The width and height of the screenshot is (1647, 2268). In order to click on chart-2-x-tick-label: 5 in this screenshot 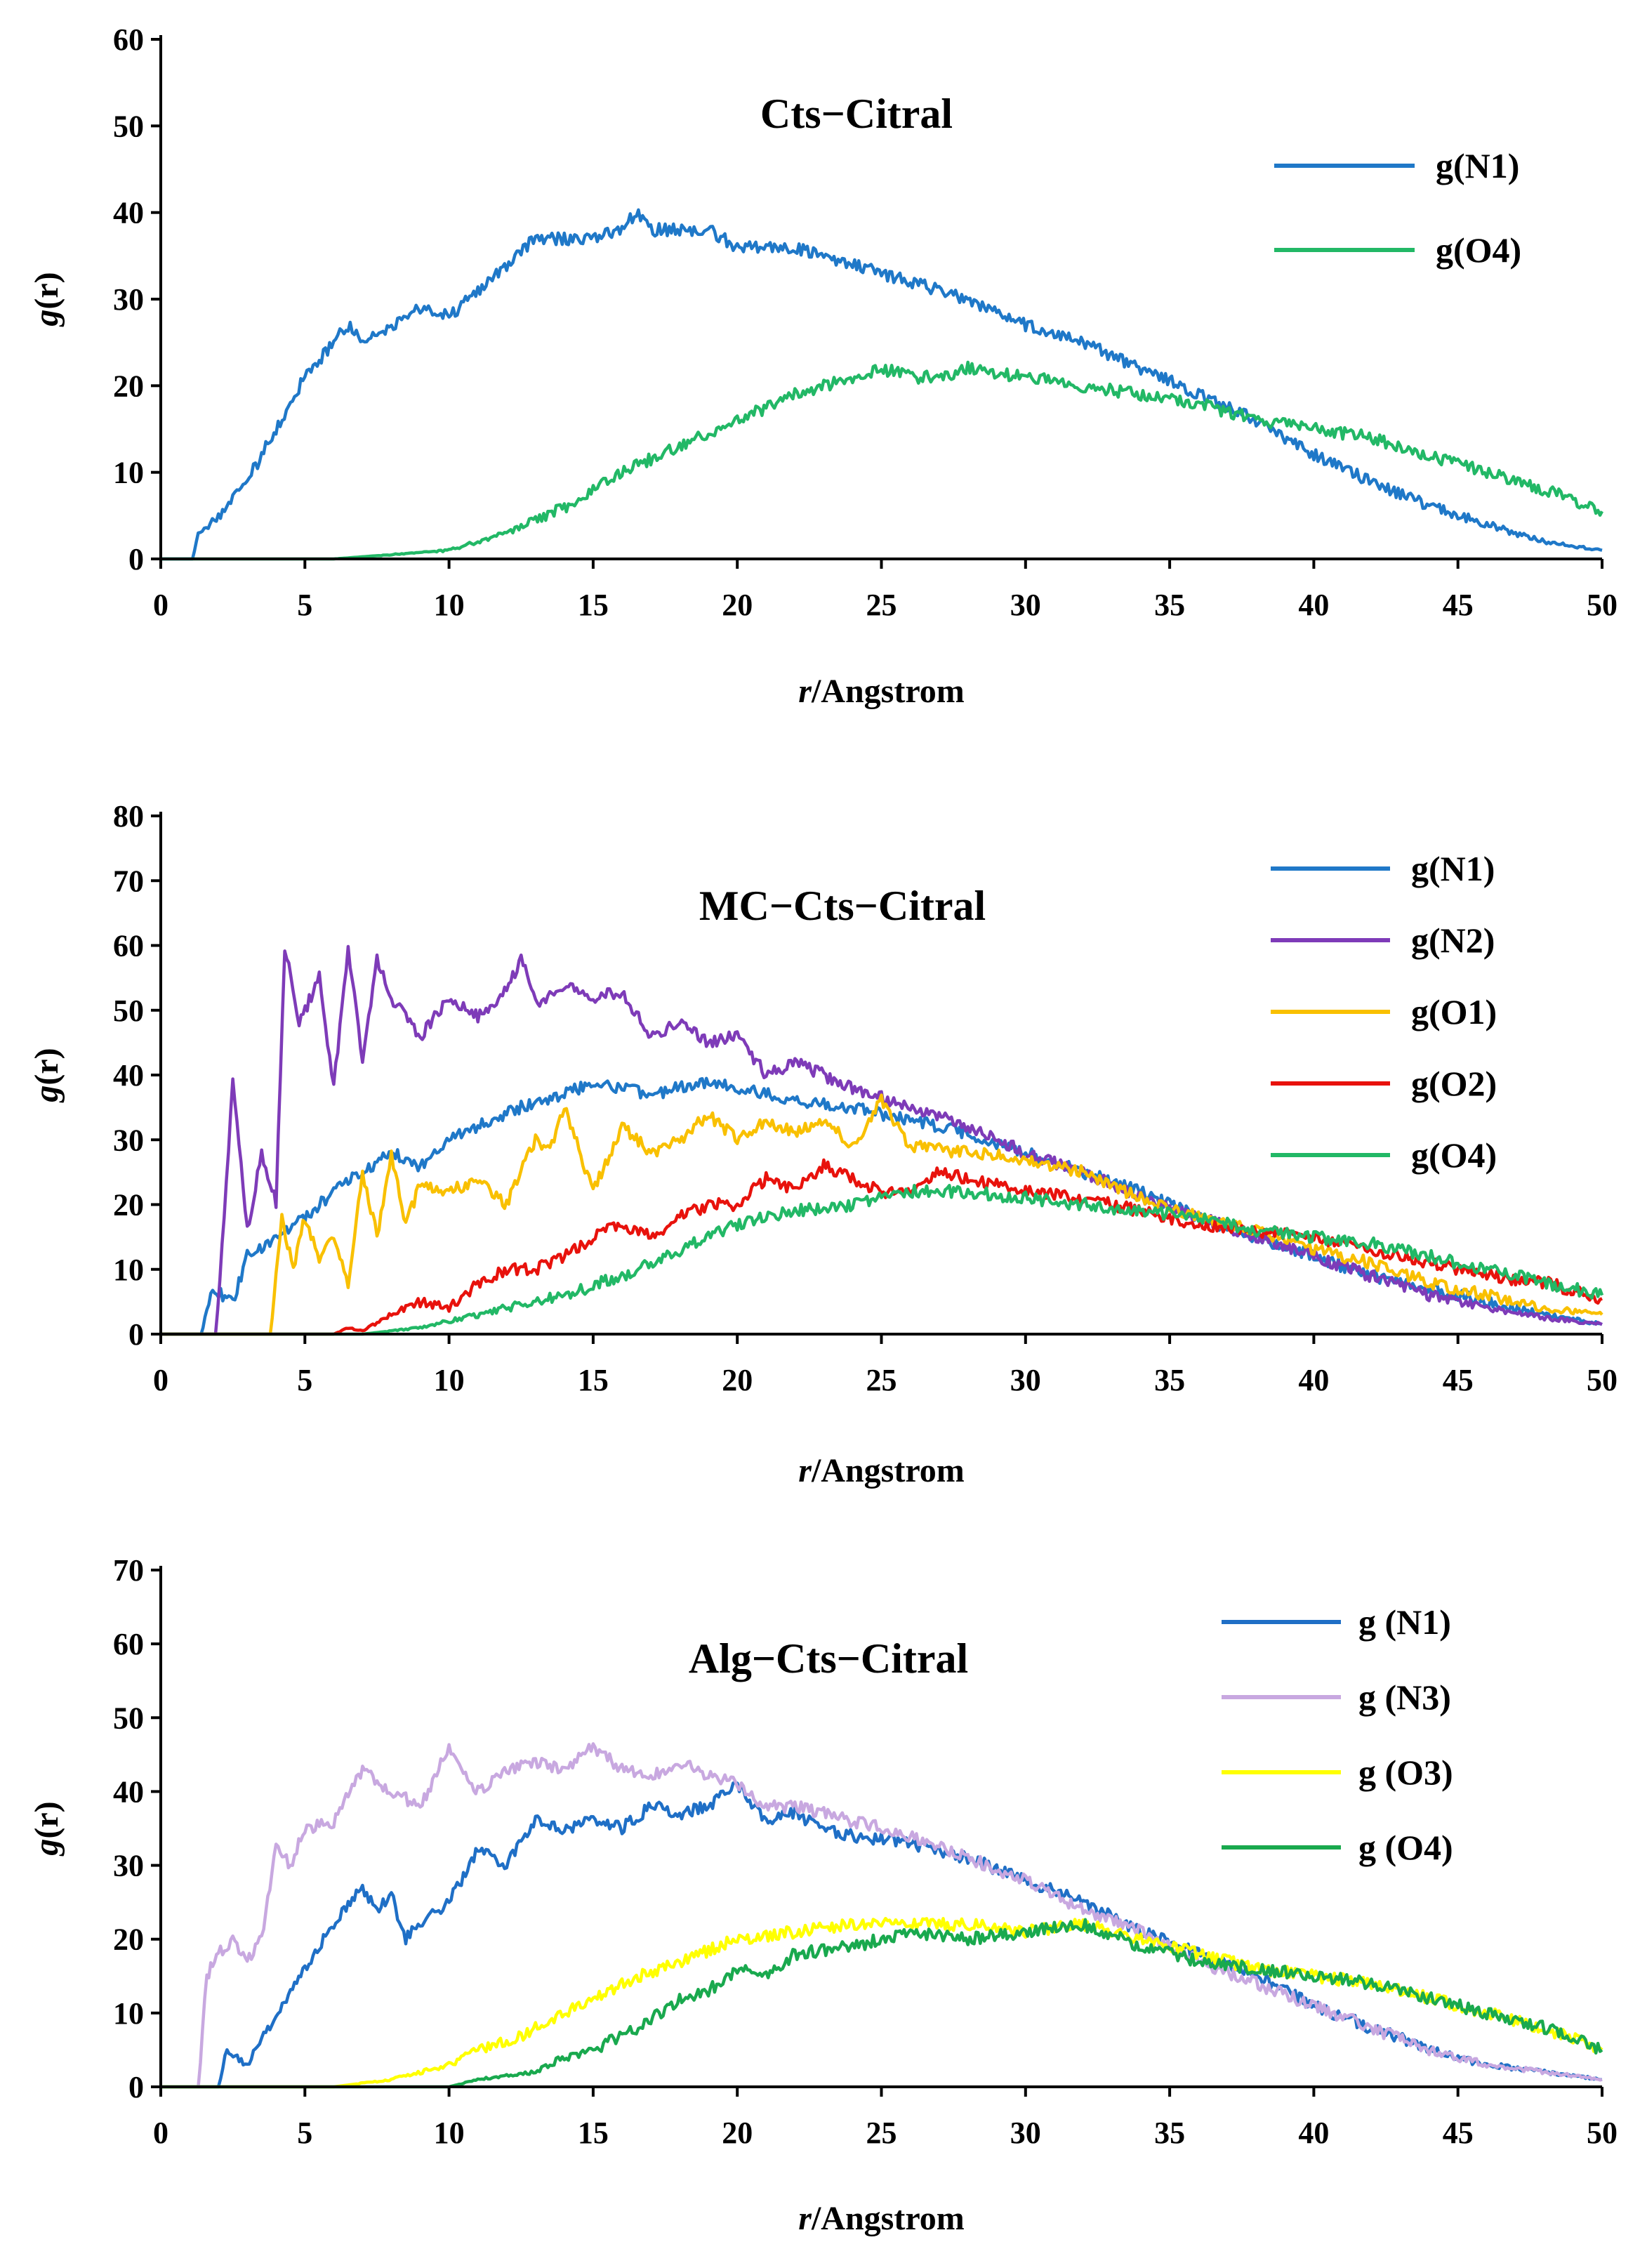, I will do `click(305, 1380)`.